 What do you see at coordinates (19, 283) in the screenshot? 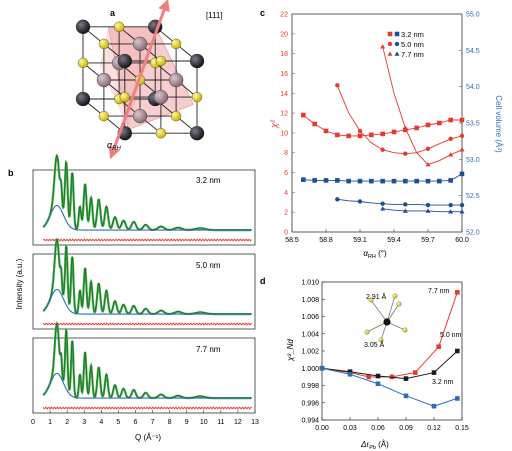
I see `b-ylabel: Intensity (a.u.)` at bounding box center [19, 283].